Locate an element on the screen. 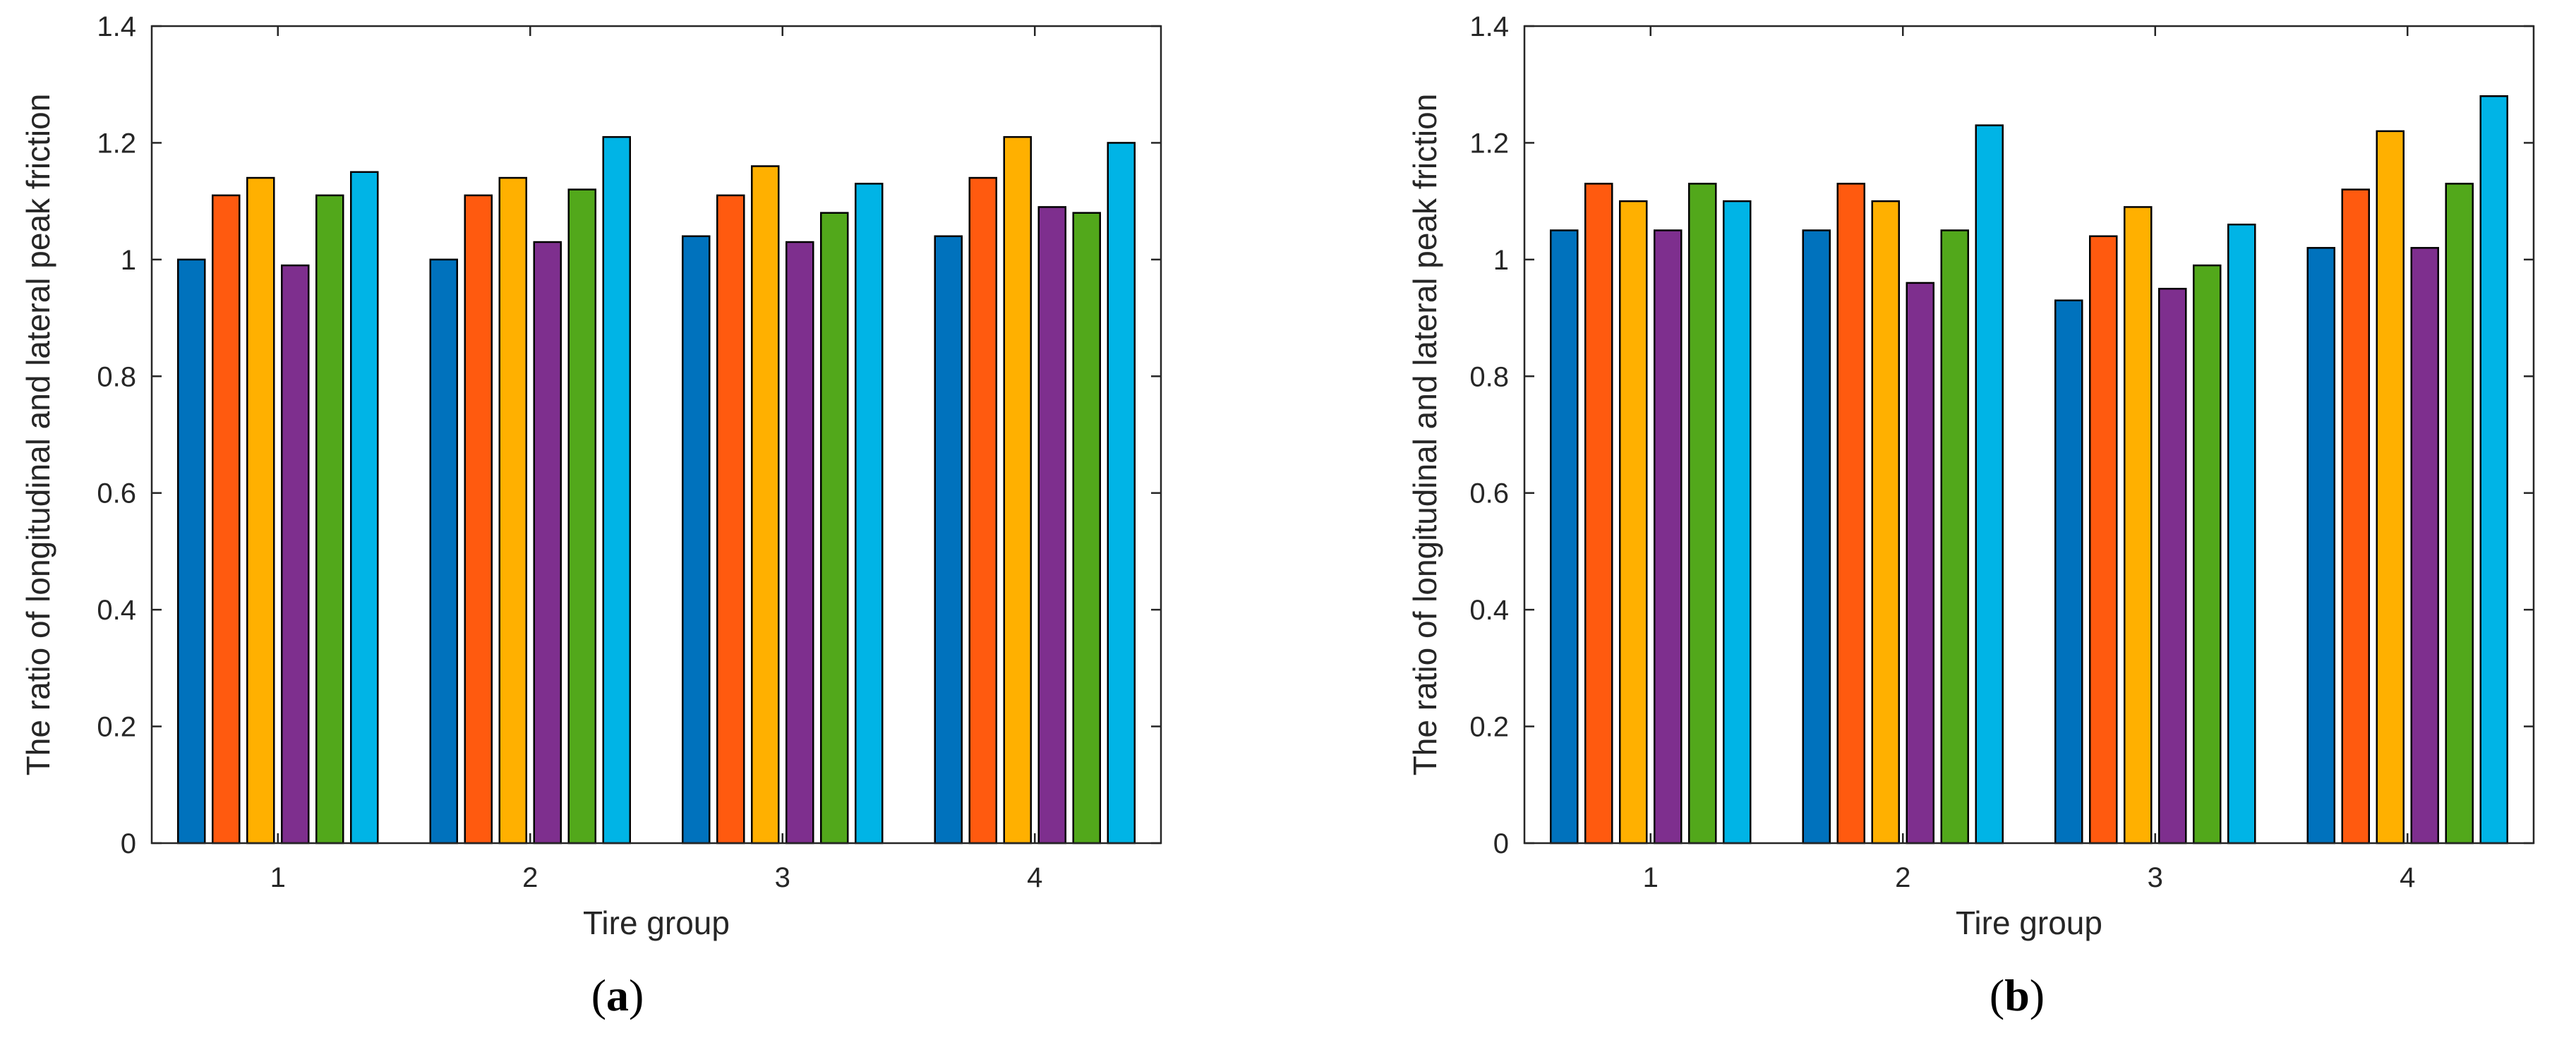 This screenshot has width=2576, height=1040. panel-label-b: (b) is located at coordinates (2017, 995).